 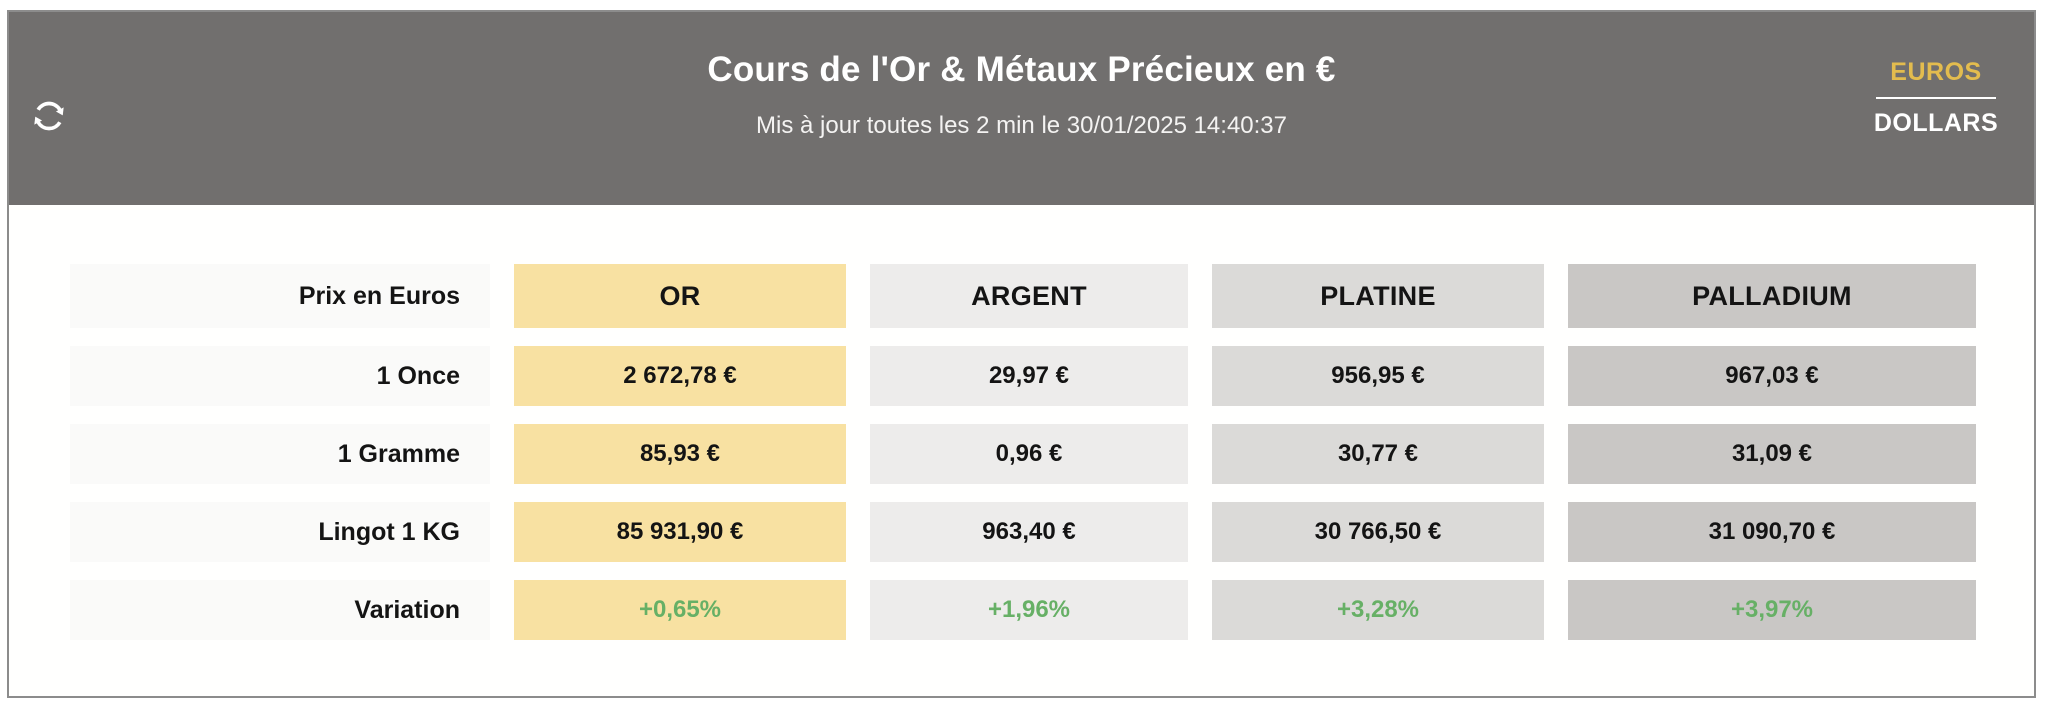 I want to click on row-label-gramme: 1 Gramme, so click(x=280, y=454).